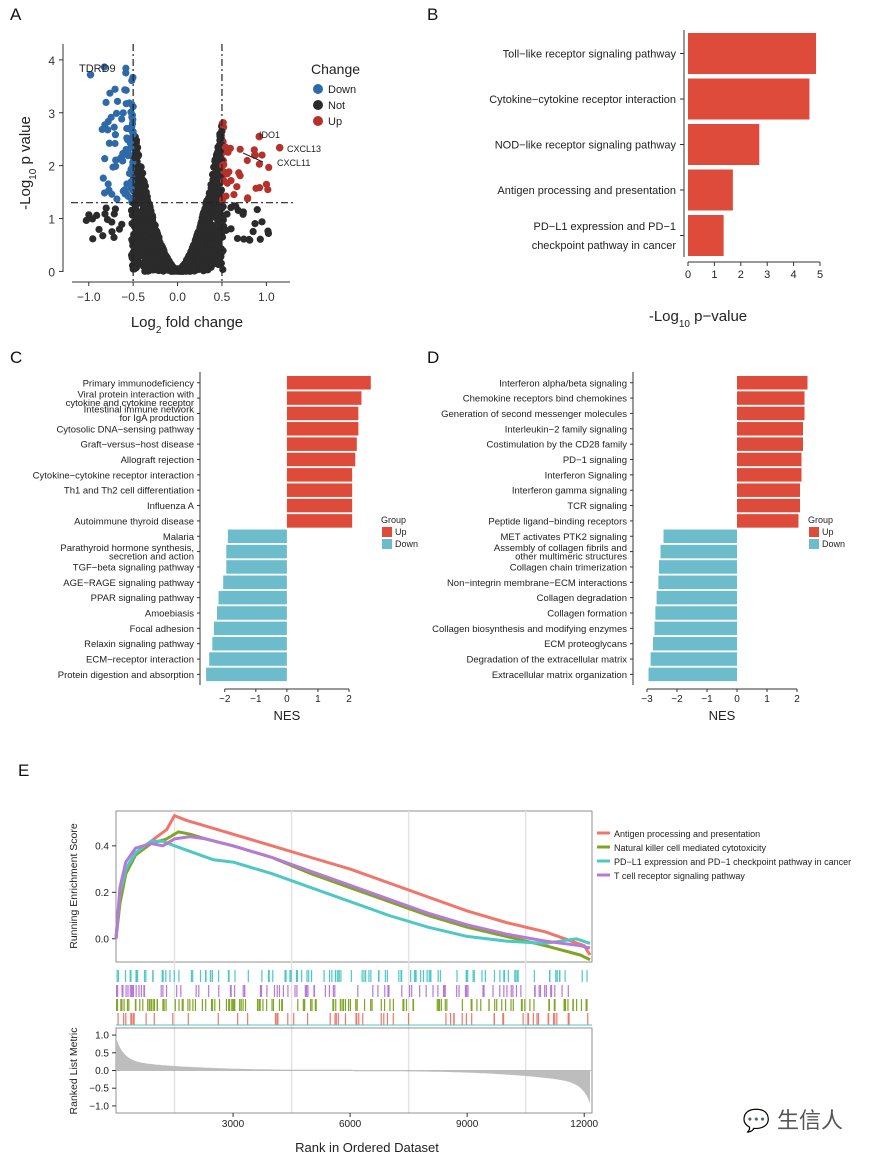  Describe the element at coordinates (605, 227) in the screenshot. I see `category-label-b: PD−L1 expression and PD−1` at that location.